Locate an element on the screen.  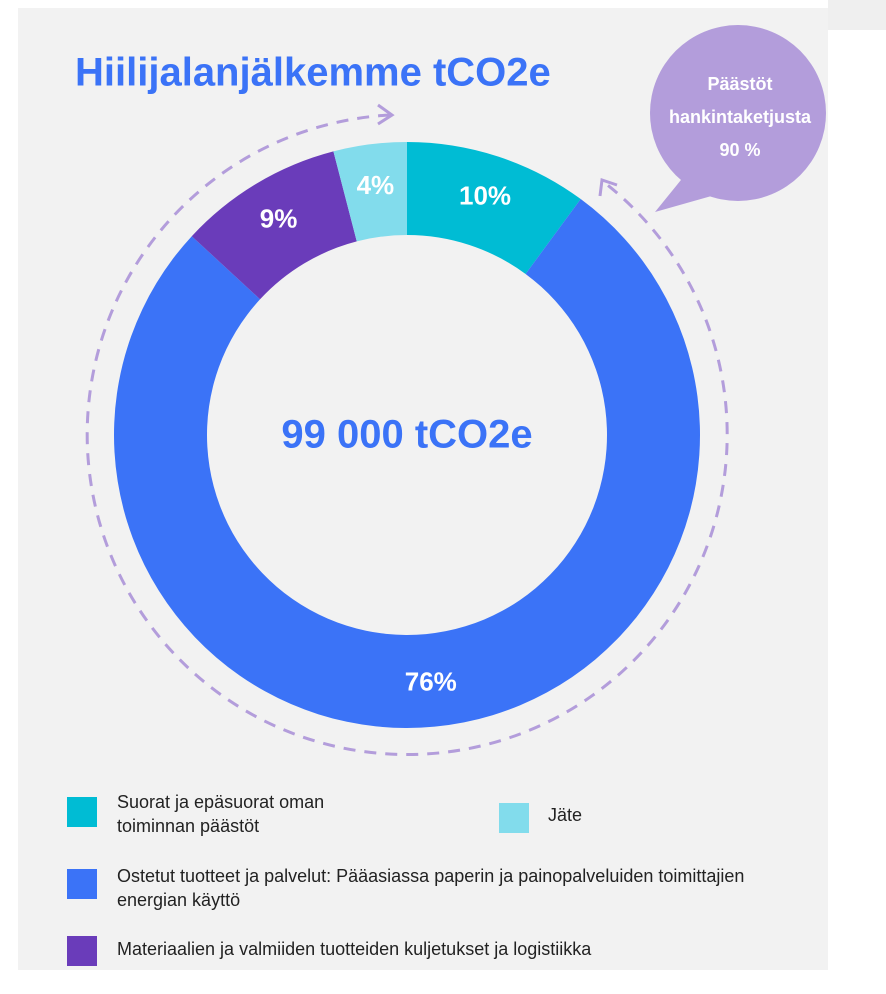
annotation: Päästöt is located at coordinates (739, 84).